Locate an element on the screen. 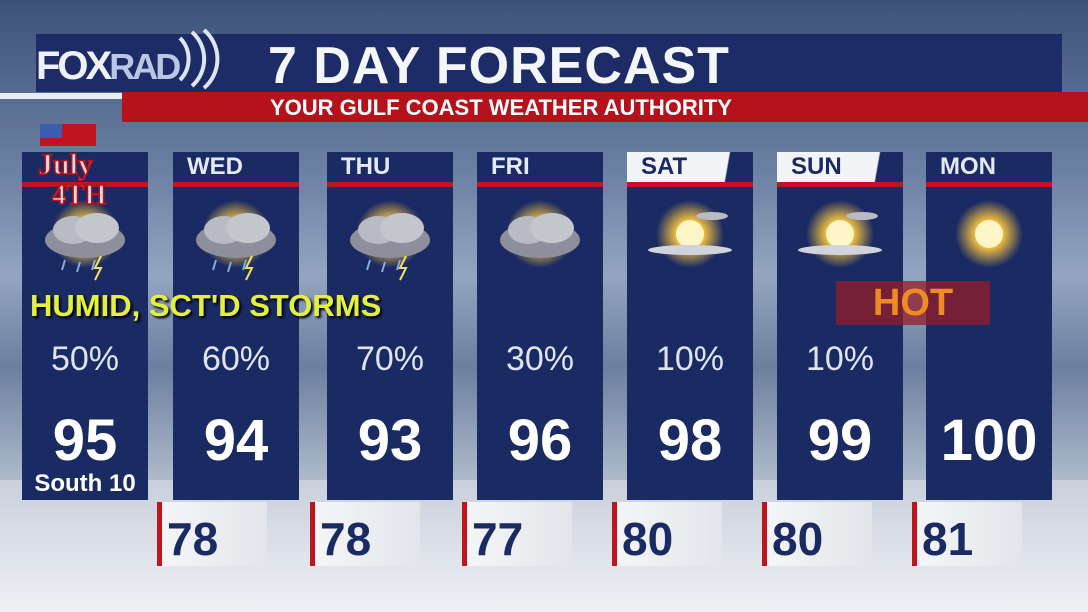 This screenshot has height=612, width=1088. july-4th-logo: July 4TH is located at coordinates (72, 168).